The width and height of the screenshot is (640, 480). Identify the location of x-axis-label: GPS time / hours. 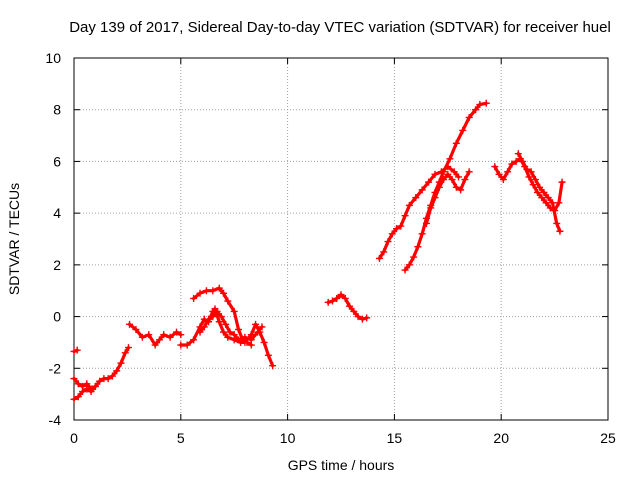
(341, 465).